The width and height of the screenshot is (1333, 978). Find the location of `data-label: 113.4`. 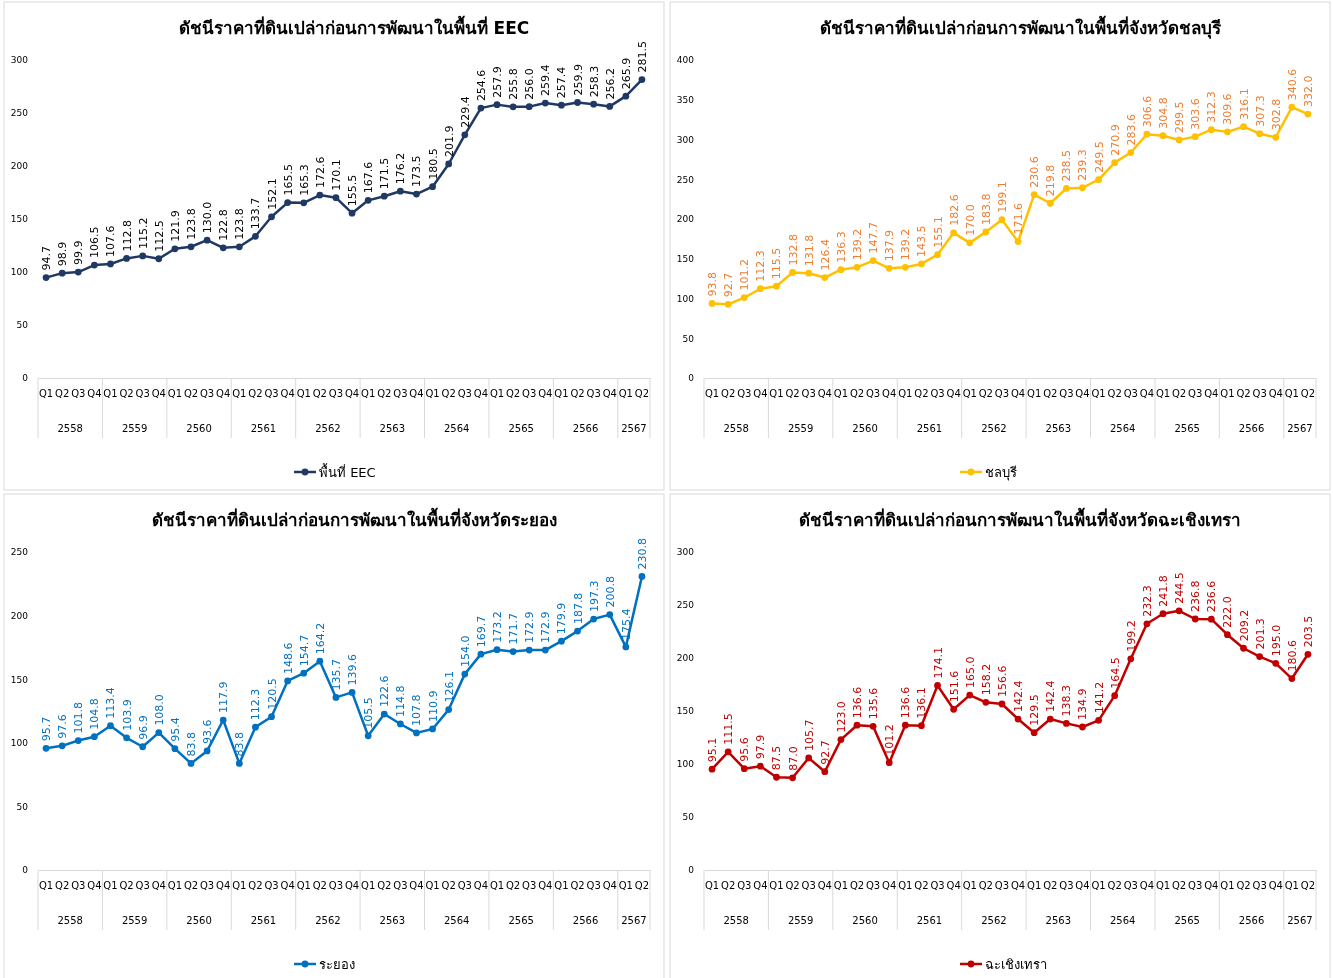

data-label: 113.4 is located at coordinates (111, 703).